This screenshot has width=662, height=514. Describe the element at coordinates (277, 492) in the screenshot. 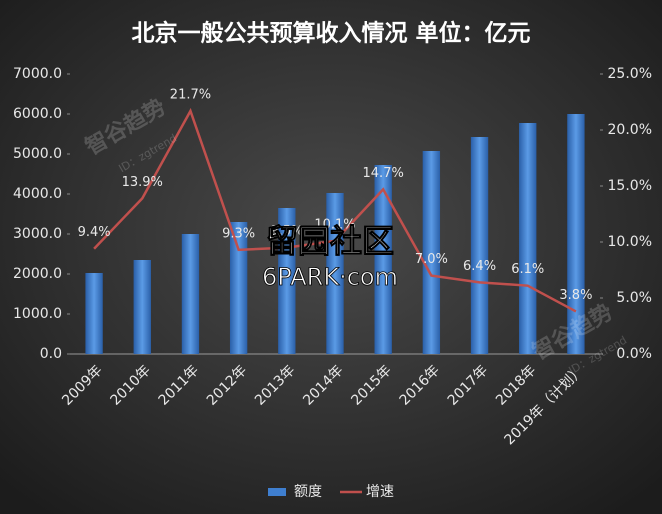

I see `legend-swatch` at that location.